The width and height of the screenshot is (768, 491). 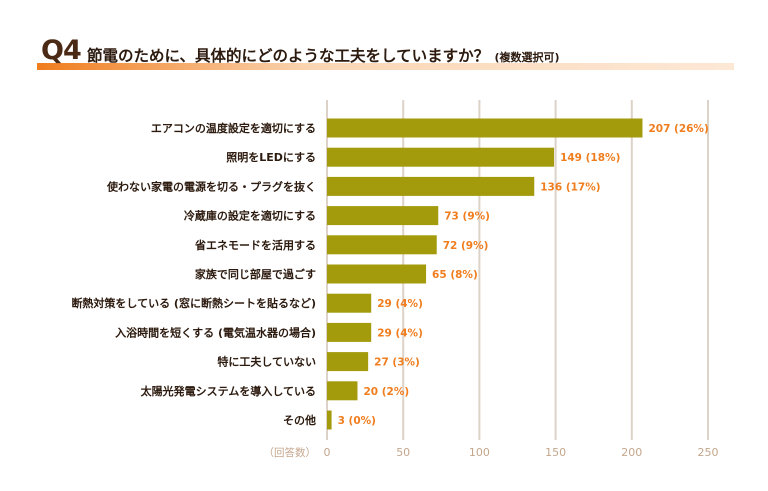 What do you see at coordinates (271, 157) in the screenshot?
I see `category-label: 照明をLEDにする` at bounding box center [271, 157].